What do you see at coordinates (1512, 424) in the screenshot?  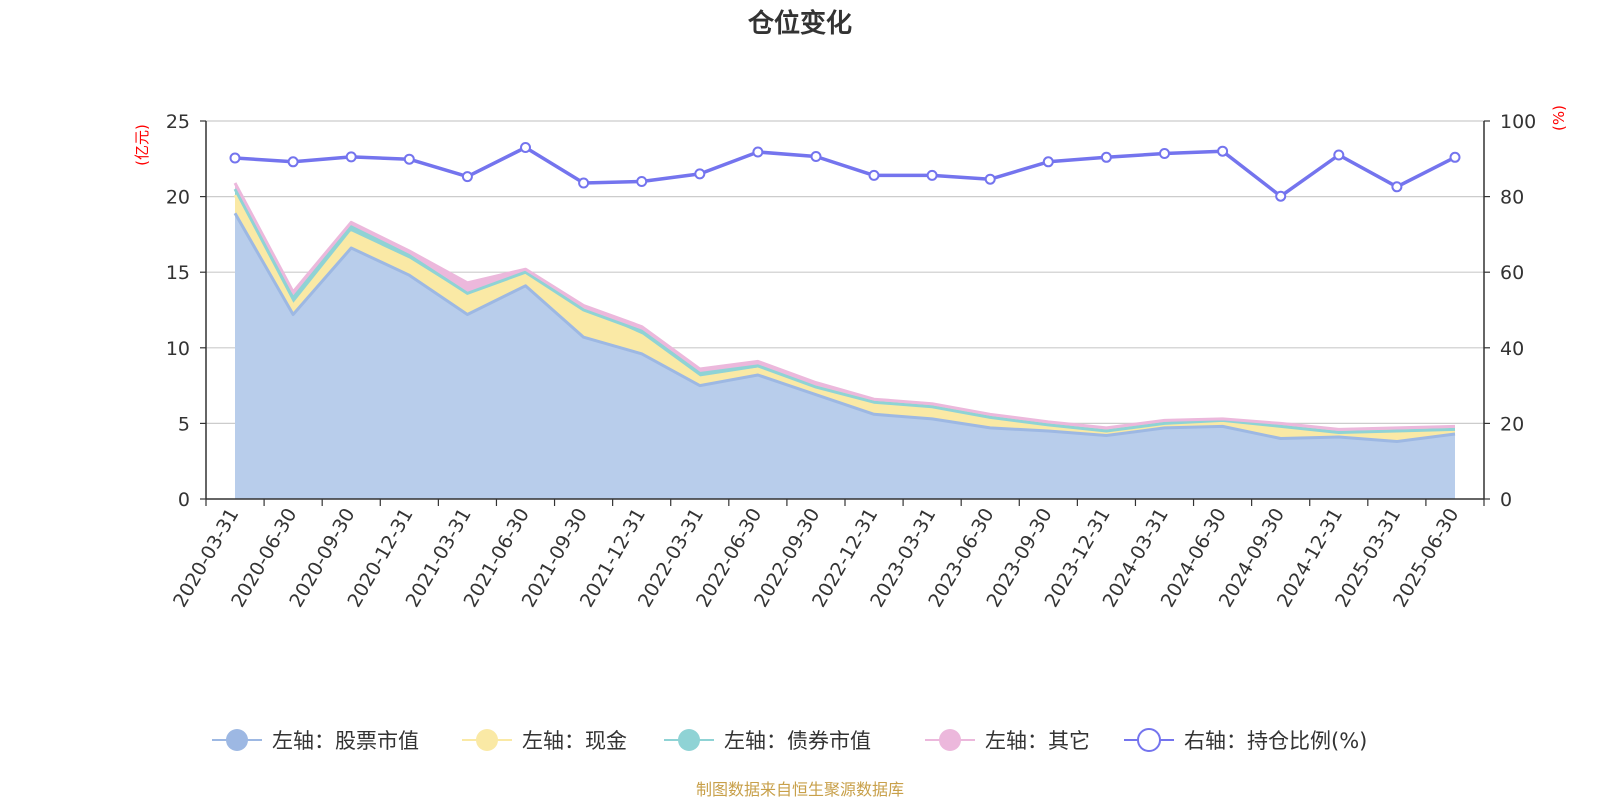 I see `right-axis-tick-label: 20` at bounding box center [1512, 424].